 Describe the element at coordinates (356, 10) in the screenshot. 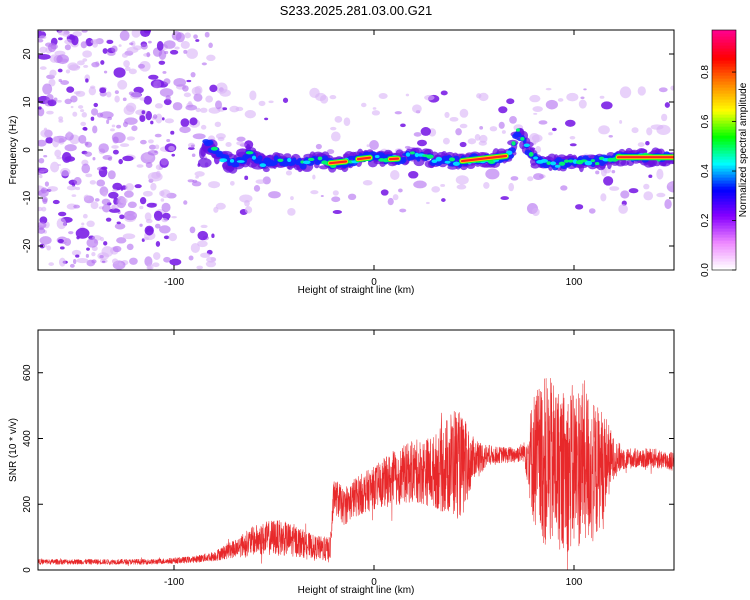

I see `chart-title: S233.2025.281.03.00.G21` at that location.